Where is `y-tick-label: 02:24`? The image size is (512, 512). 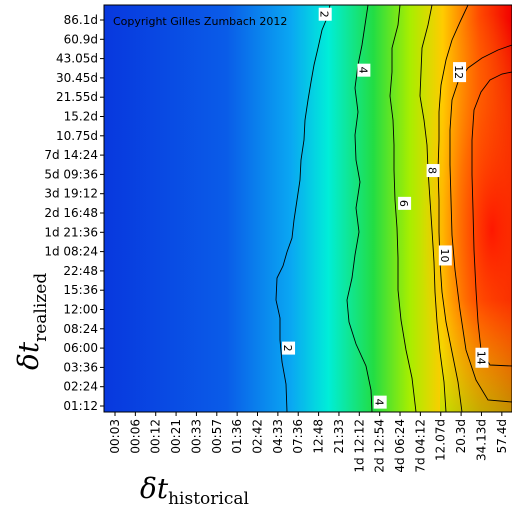
y-tick-label: 02:24 is located at coordinates (80, 387).